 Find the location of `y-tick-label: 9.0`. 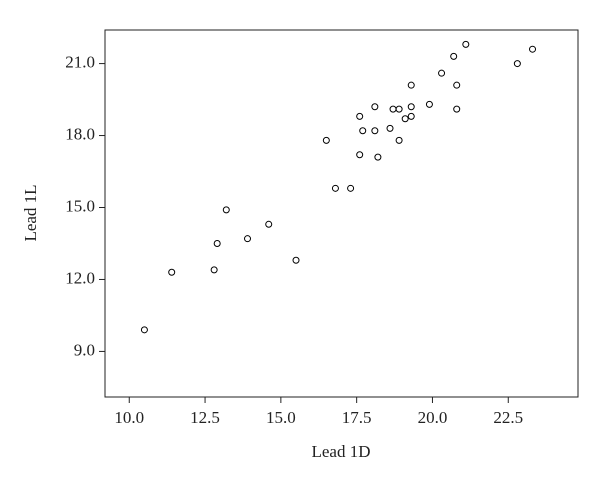

y-tick-label: 9.0 is located at coordinates (84, 349).